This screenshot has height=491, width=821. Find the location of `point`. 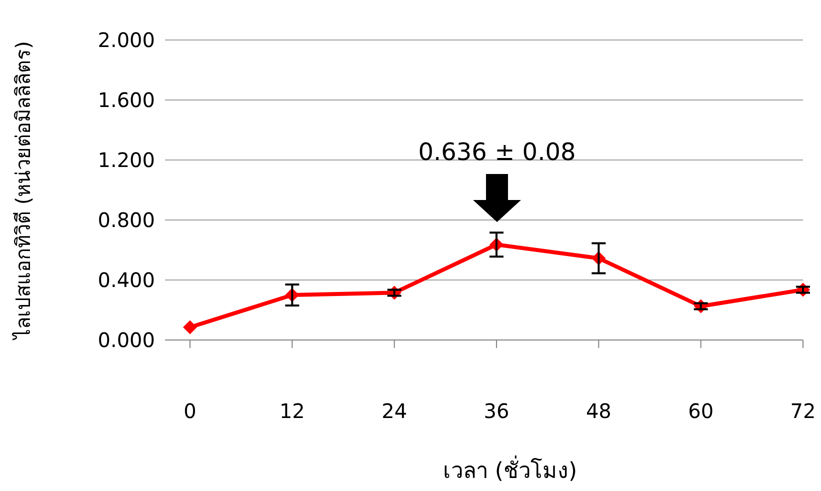

point is located at coordinates (190, 327).